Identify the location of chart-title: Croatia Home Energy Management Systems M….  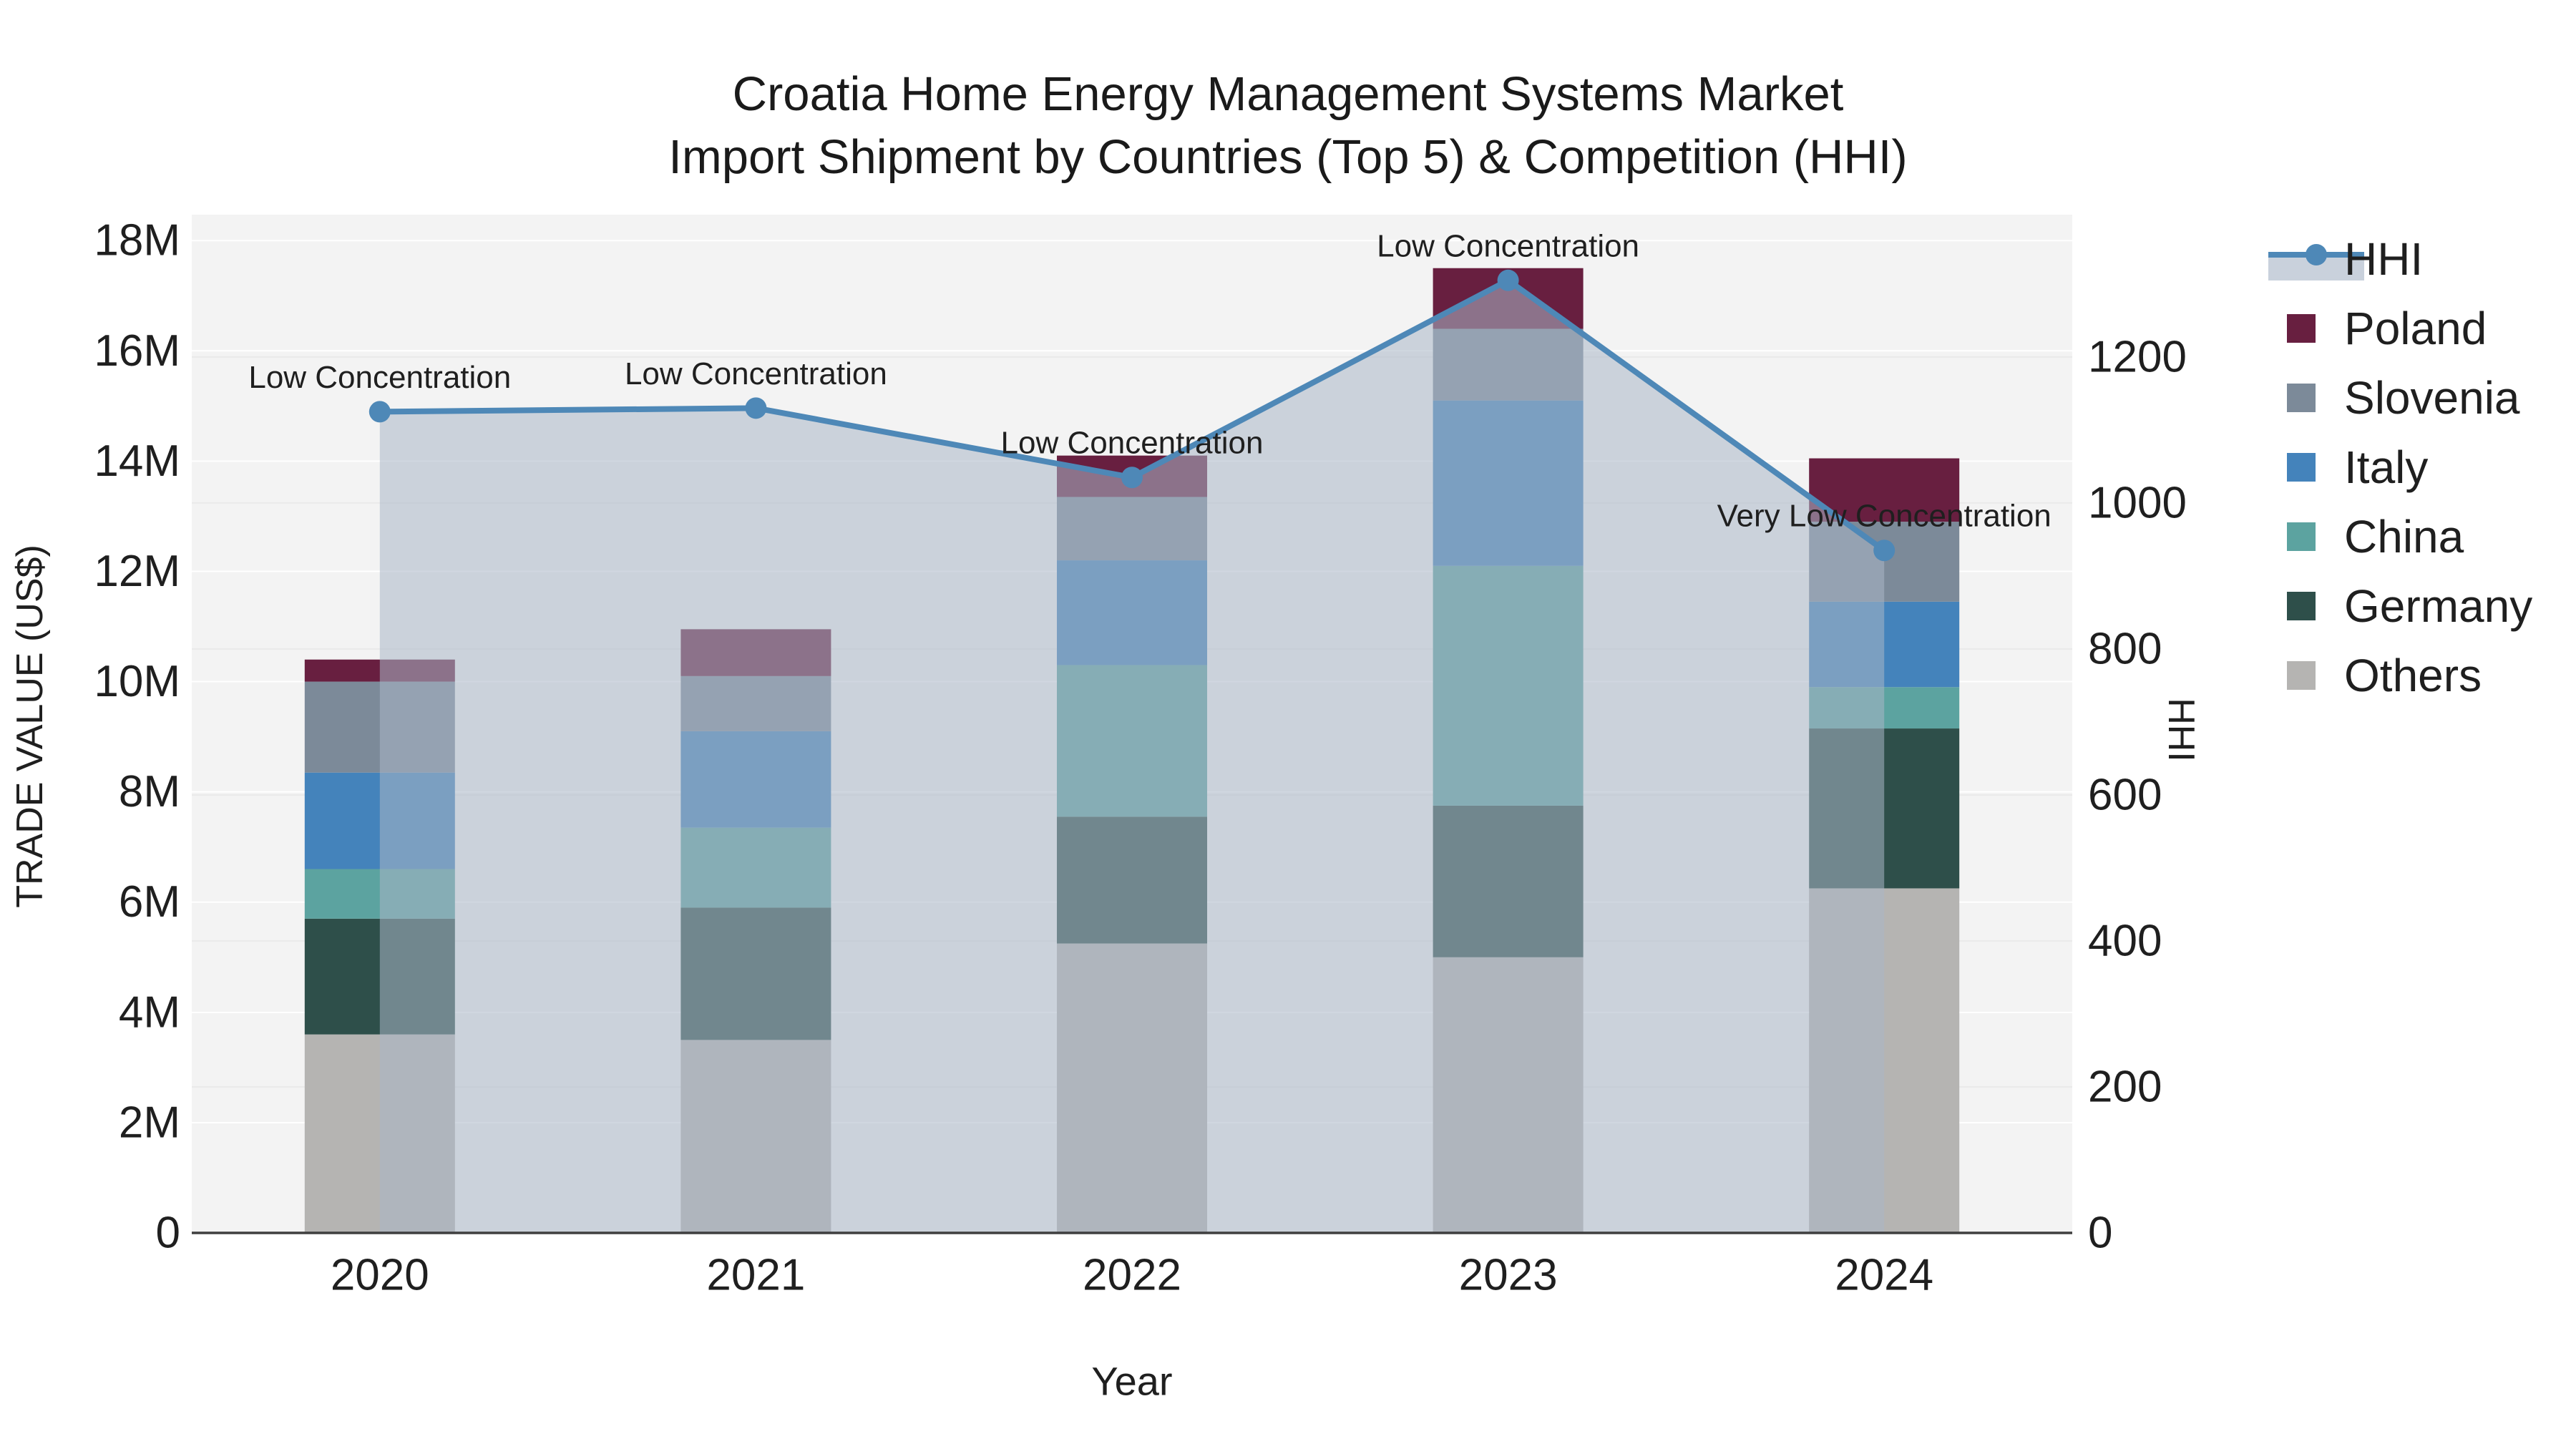
(1288, 126).